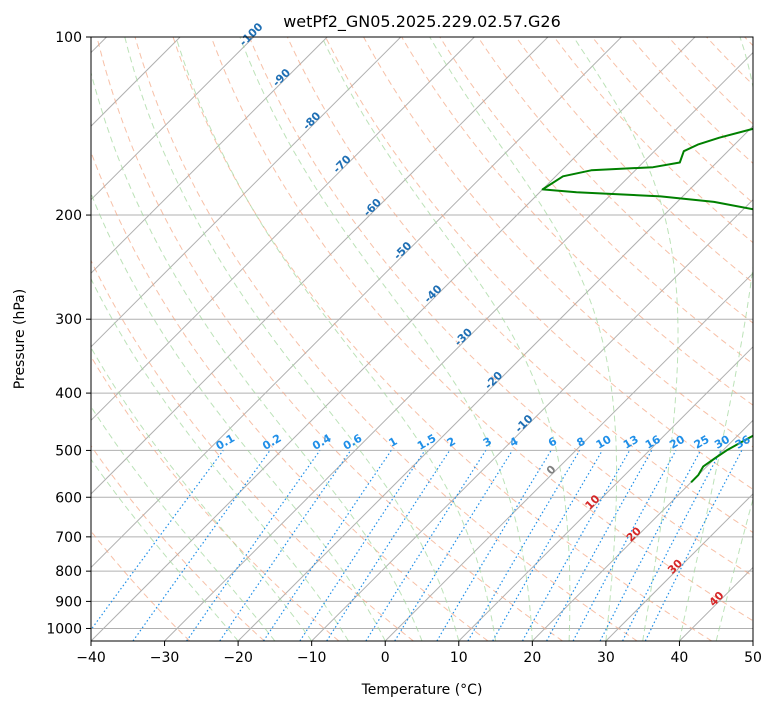 The width and height of the screenshot is (775, 708). Describe the element at coordinates (604, 442) in the screenshot. I see `mixing-ratio-label: 10` at that location.